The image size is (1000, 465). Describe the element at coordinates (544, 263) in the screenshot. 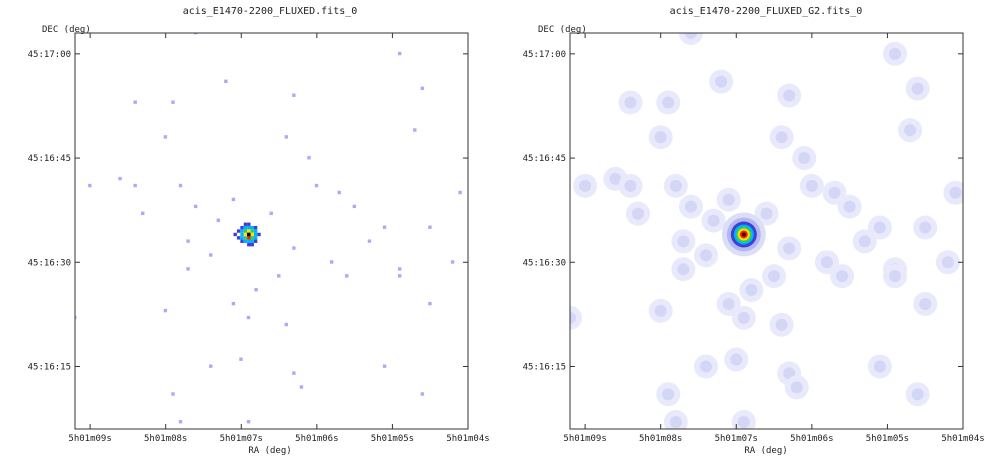

I see `y-tick-label: 45:16:30` at that location.